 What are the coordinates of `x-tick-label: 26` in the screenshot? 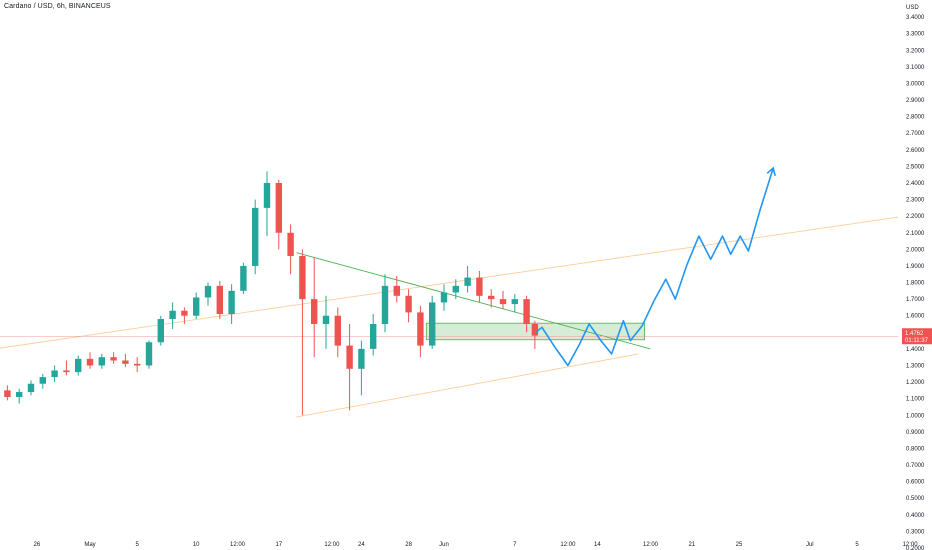 It's located at (37, 545).